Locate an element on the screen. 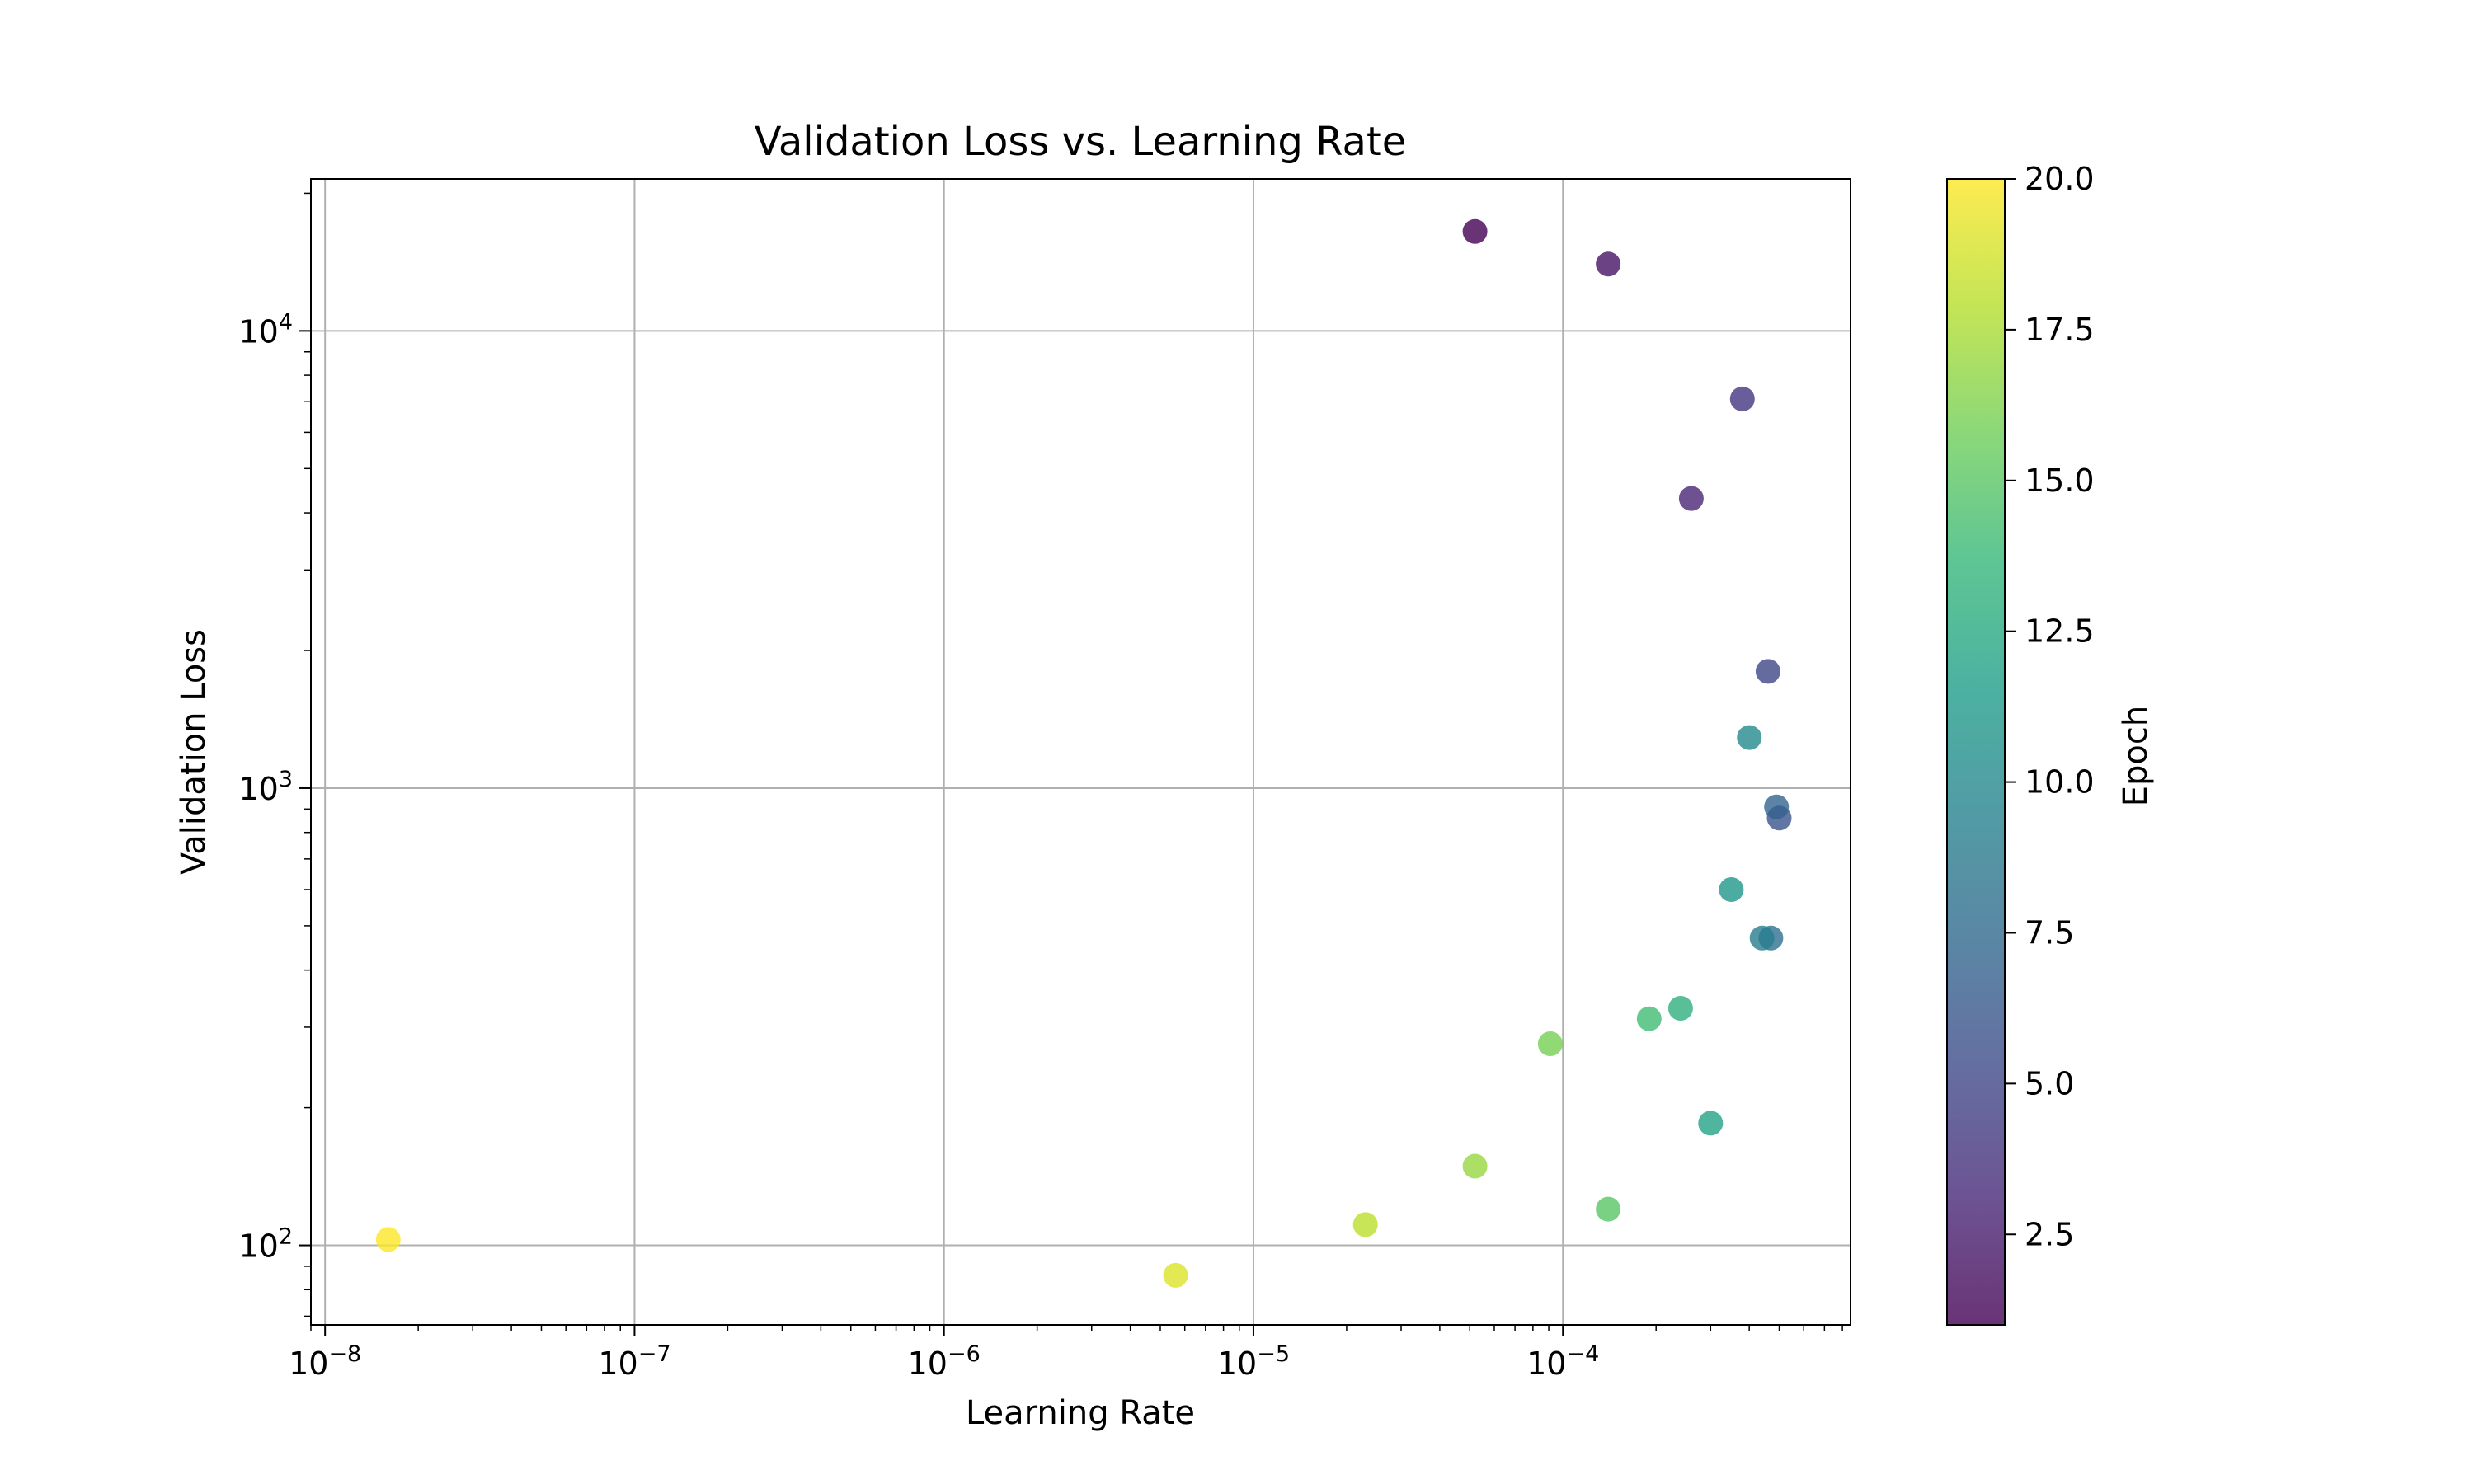 The height and width of the screenshot is (1484, 2474). colorbar-tick-label: 5.0 is located at coordinates (2049, 1083).